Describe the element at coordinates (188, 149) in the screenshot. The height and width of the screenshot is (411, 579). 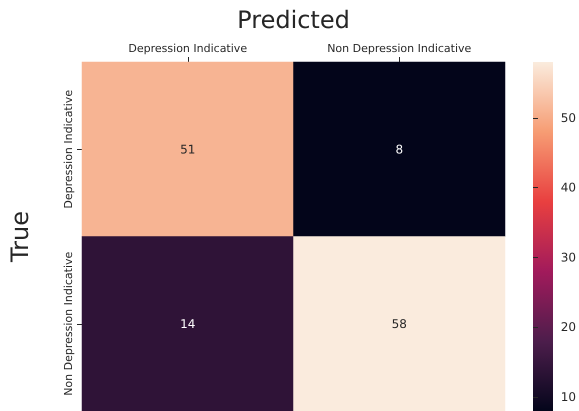
I see `data-label: 51` at that location.